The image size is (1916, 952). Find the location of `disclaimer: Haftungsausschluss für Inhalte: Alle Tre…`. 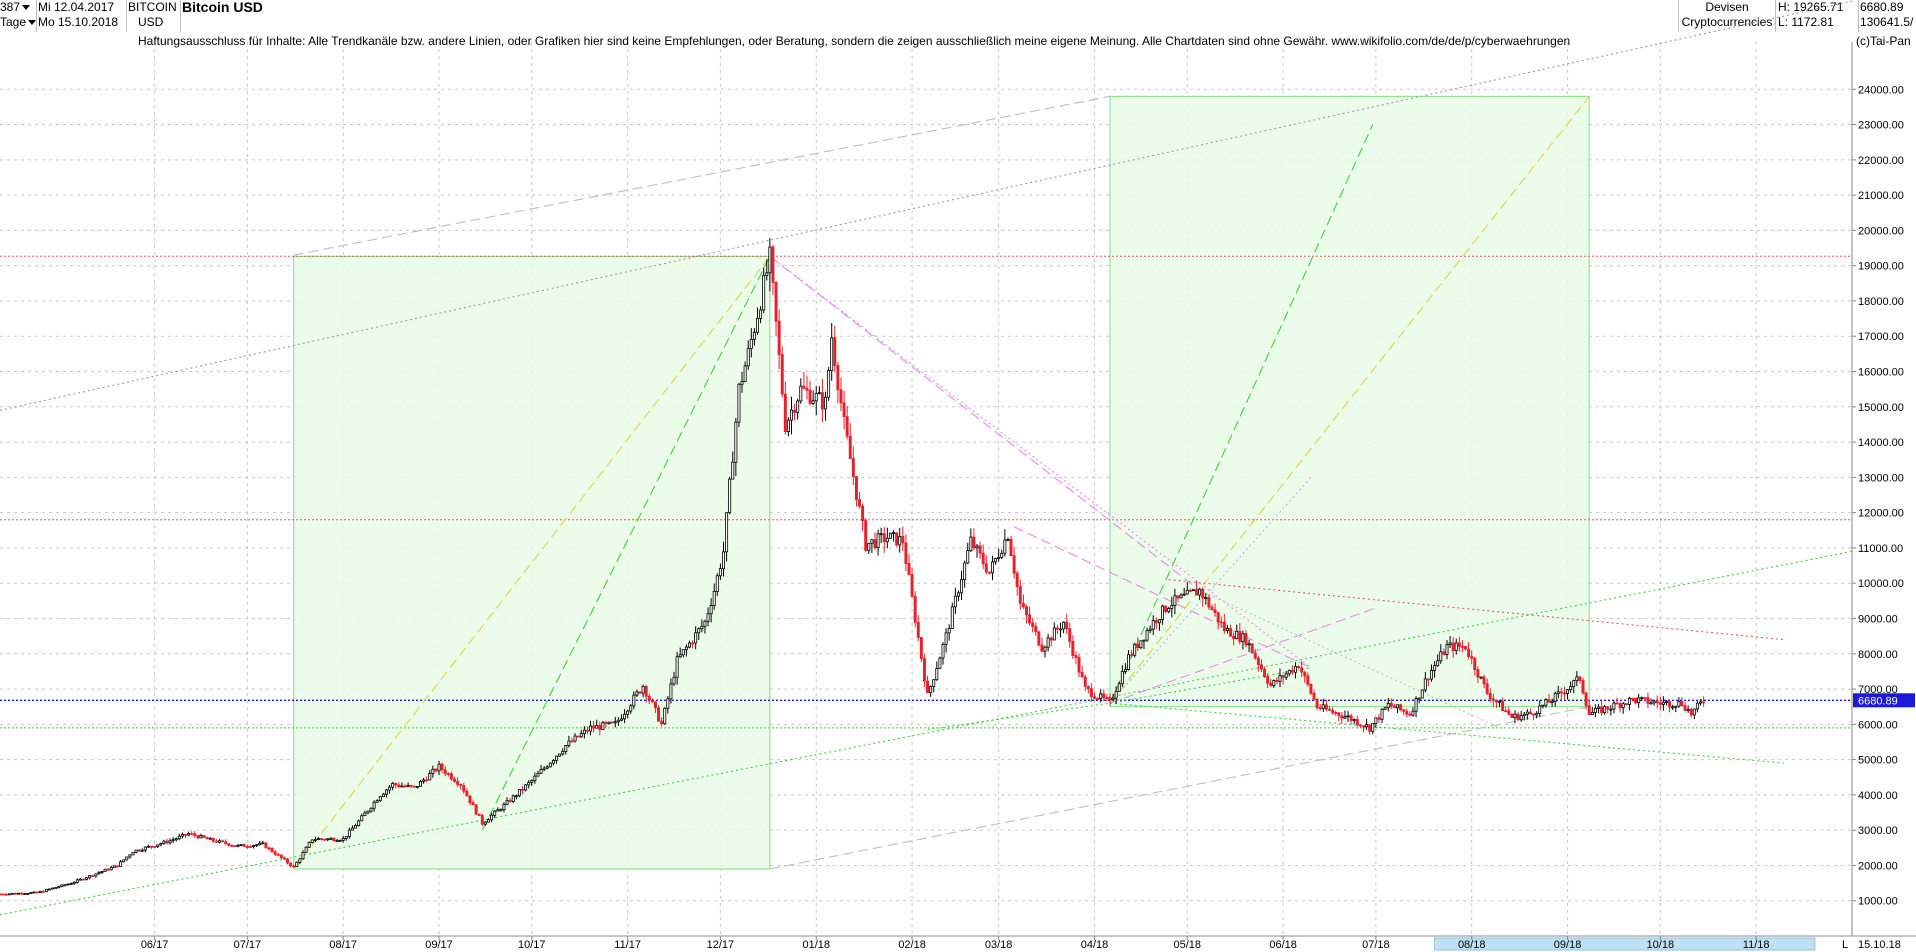

disclaimer: Haftungsausschluss für Inhalte: Alle Tre… is located at coordinates (854, 41).